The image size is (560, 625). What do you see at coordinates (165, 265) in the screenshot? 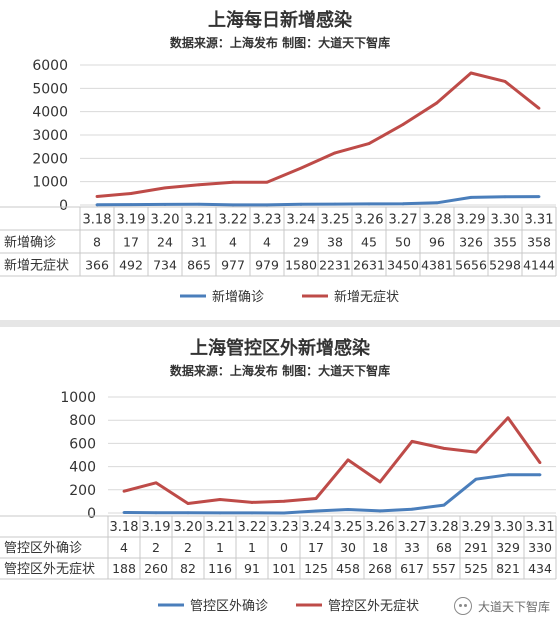
I see `data-label: 734` at bounding box center [165, 265].